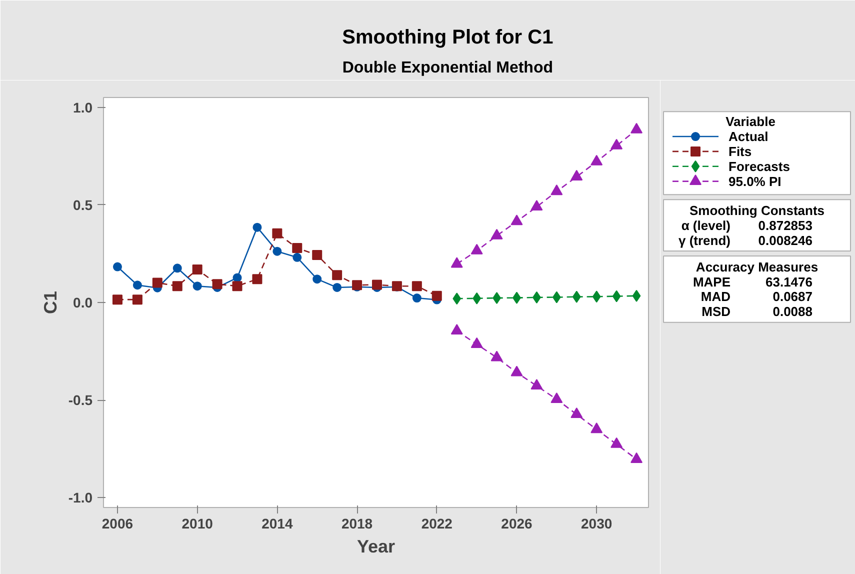 The image size is (855, 574). What do you see at coordinates (50, 302) in the screenshot?
I see `y-axis-title: C1` at bounding box center [50, 302].